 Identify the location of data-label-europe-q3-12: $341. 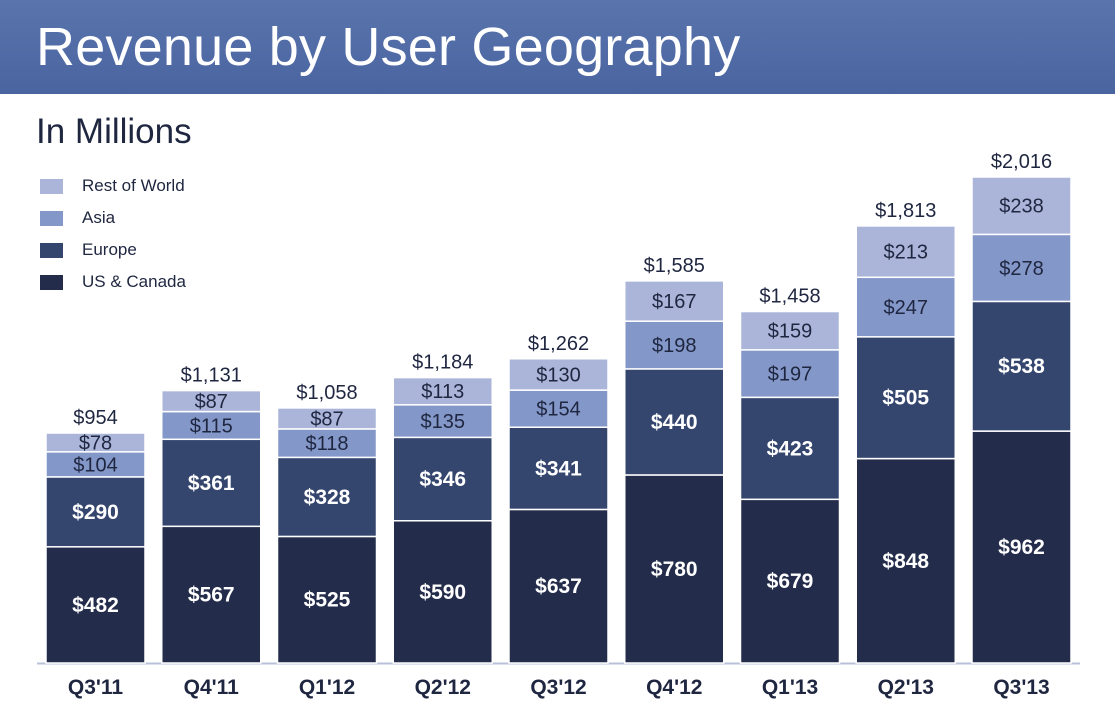
(558, 468).